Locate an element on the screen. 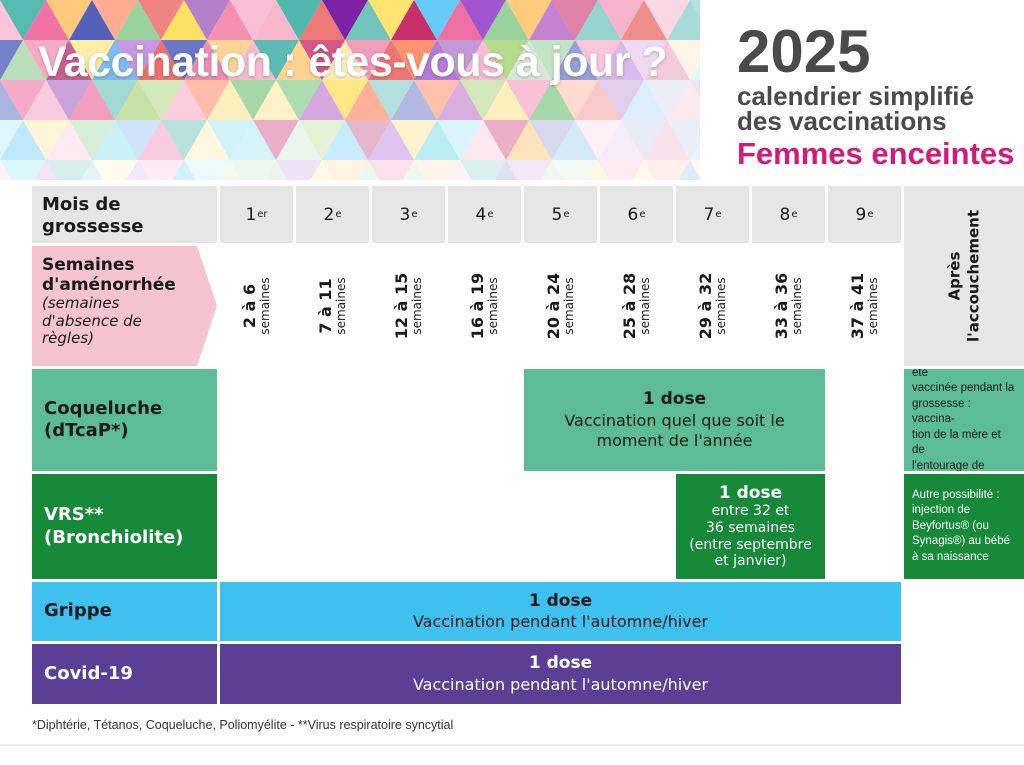 The image size is (1024, 765). coqueluche-sublabel: (dTcaP*) is located at coordinates (86, 430).